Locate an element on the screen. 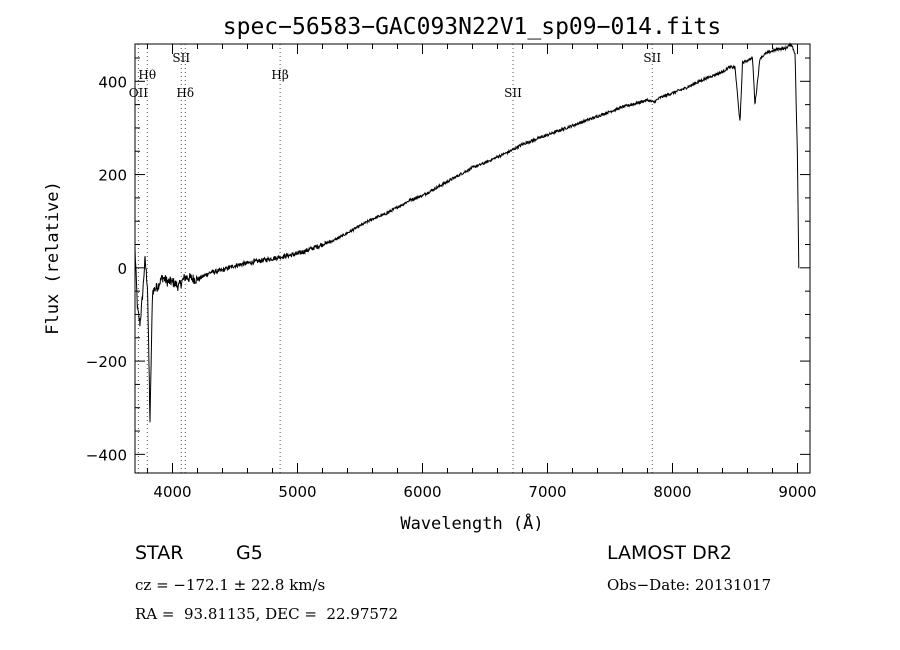 The image size is (900, 650). x-tick-label: 9000 is located at coordinates (797, 492).